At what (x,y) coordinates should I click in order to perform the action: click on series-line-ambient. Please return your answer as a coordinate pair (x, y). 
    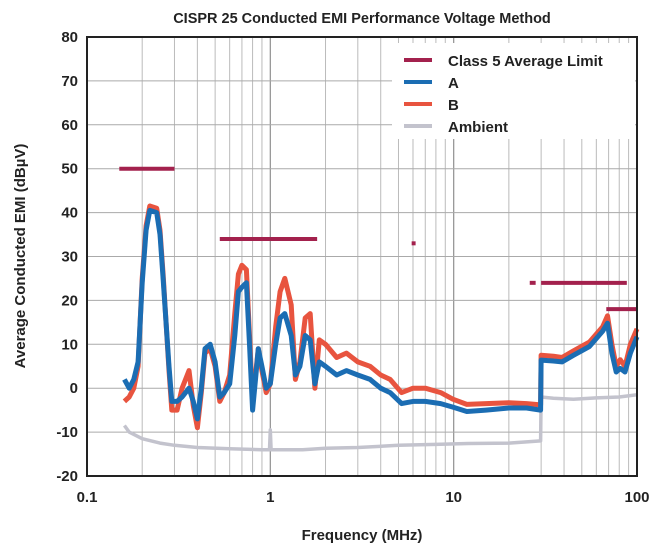
    Looking at the image, I should click on (380, 422).